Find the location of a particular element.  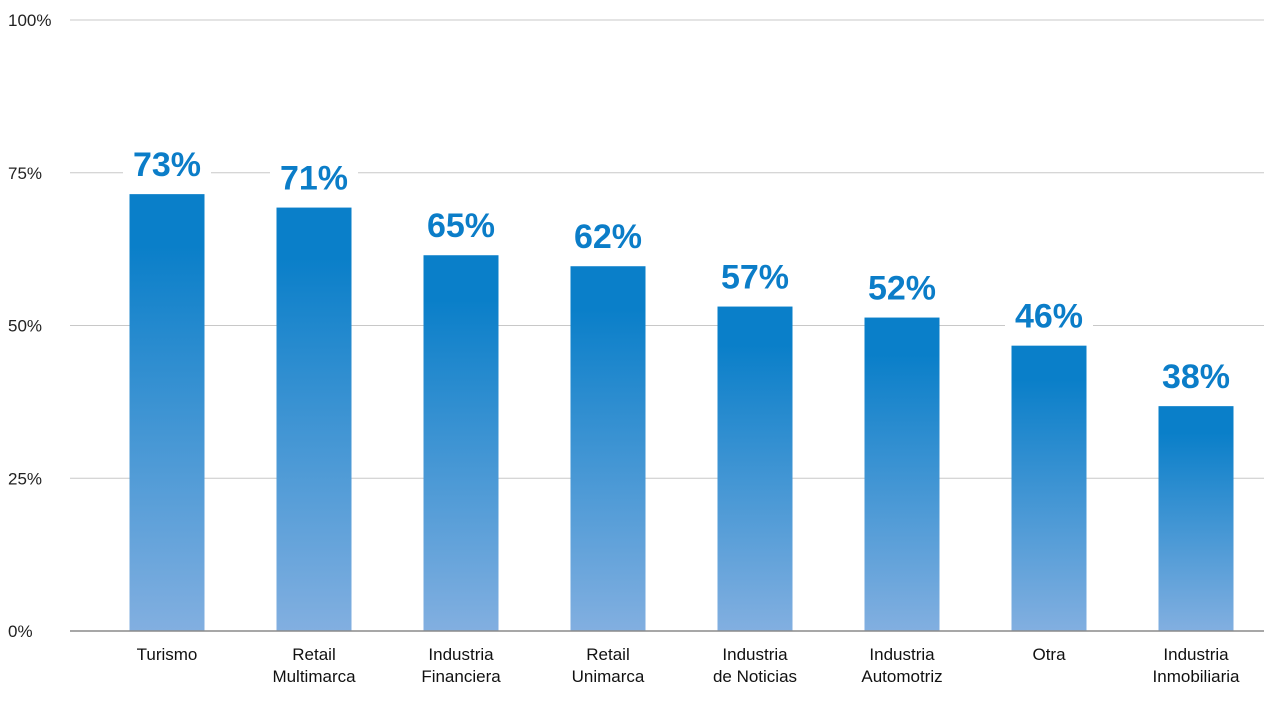

y-tick-label: 100% is located at coordinates (29, 20).